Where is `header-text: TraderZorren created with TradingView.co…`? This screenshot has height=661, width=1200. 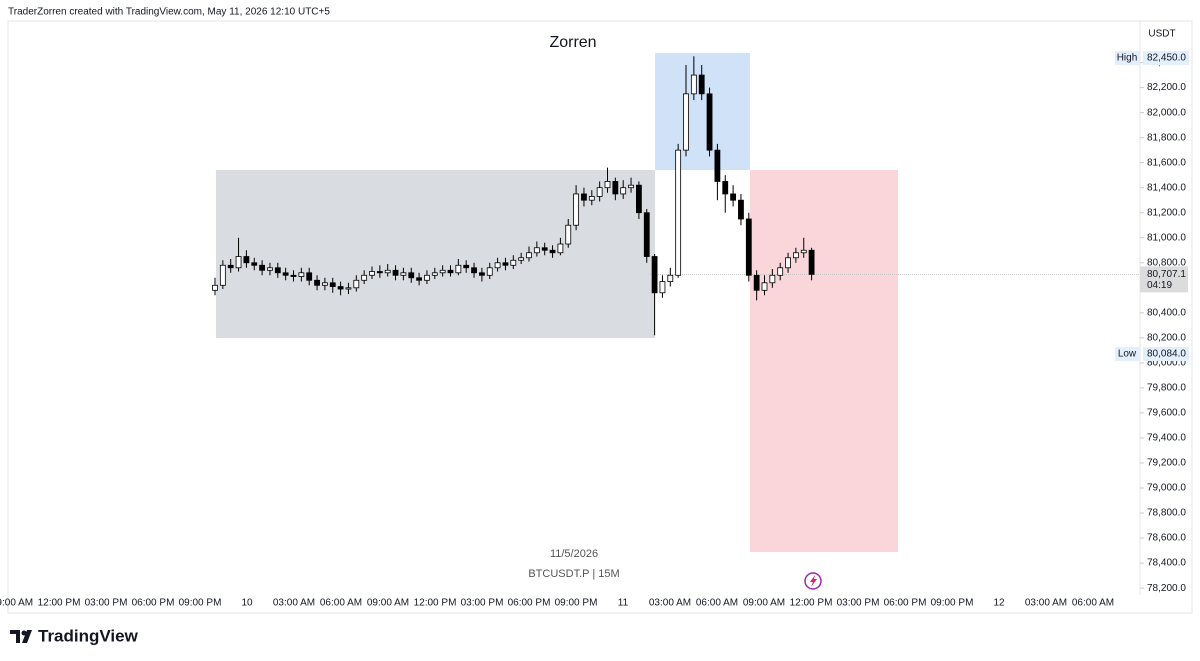 header-text: TraderZorren created with TradingView.co… is located at coordinates (169, 12).